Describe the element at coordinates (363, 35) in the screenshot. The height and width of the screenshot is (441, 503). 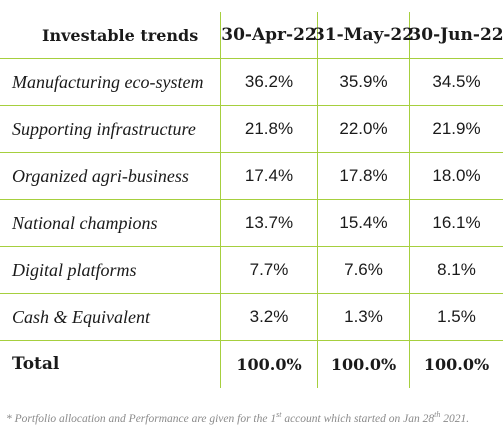
I see `header-date-may: 31-May-22` at that location.